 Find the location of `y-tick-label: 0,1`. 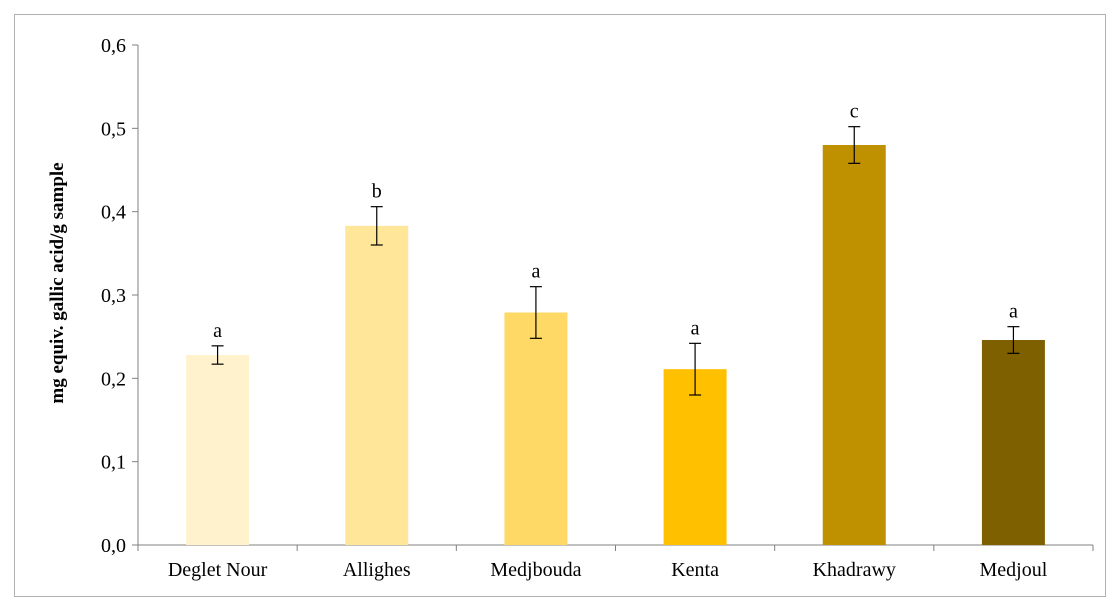

y-tick-label: 0,1 is located at coordinates (113, 463).